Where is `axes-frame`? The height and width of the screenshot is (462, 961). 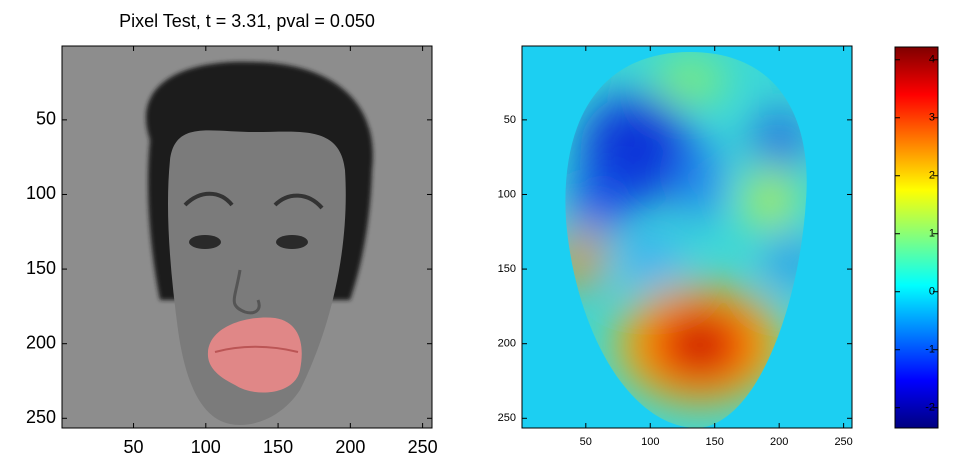 axes-frame is located at coordinates (916, 237).